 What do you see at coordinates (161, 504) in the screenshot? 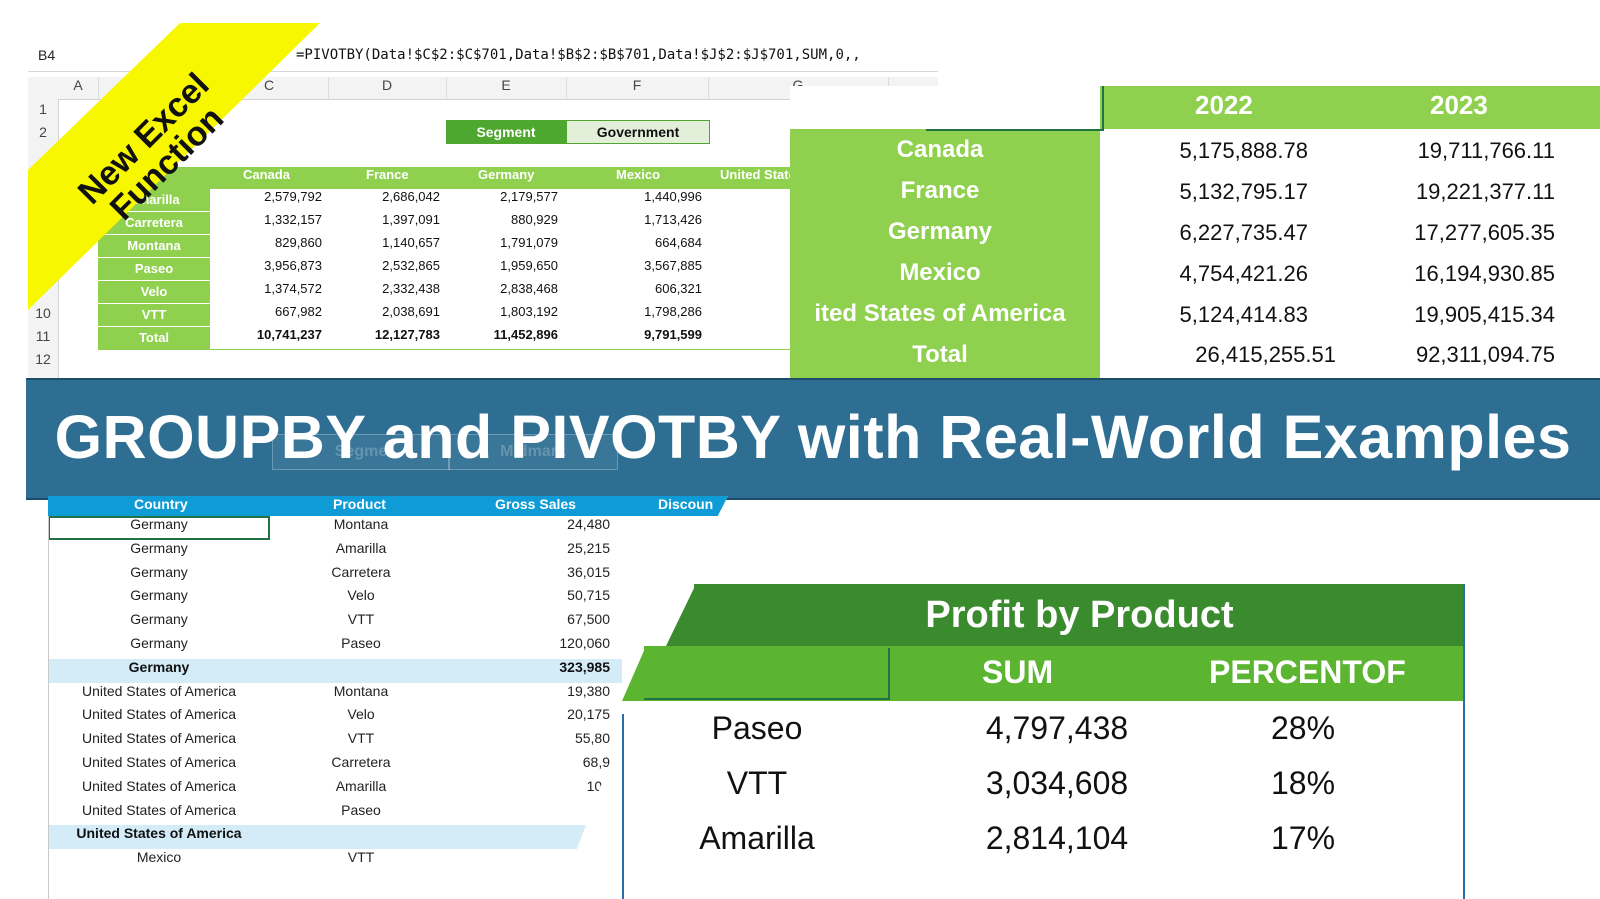
I see `groupby-col-header: Country` at bounding box center [161, 504].